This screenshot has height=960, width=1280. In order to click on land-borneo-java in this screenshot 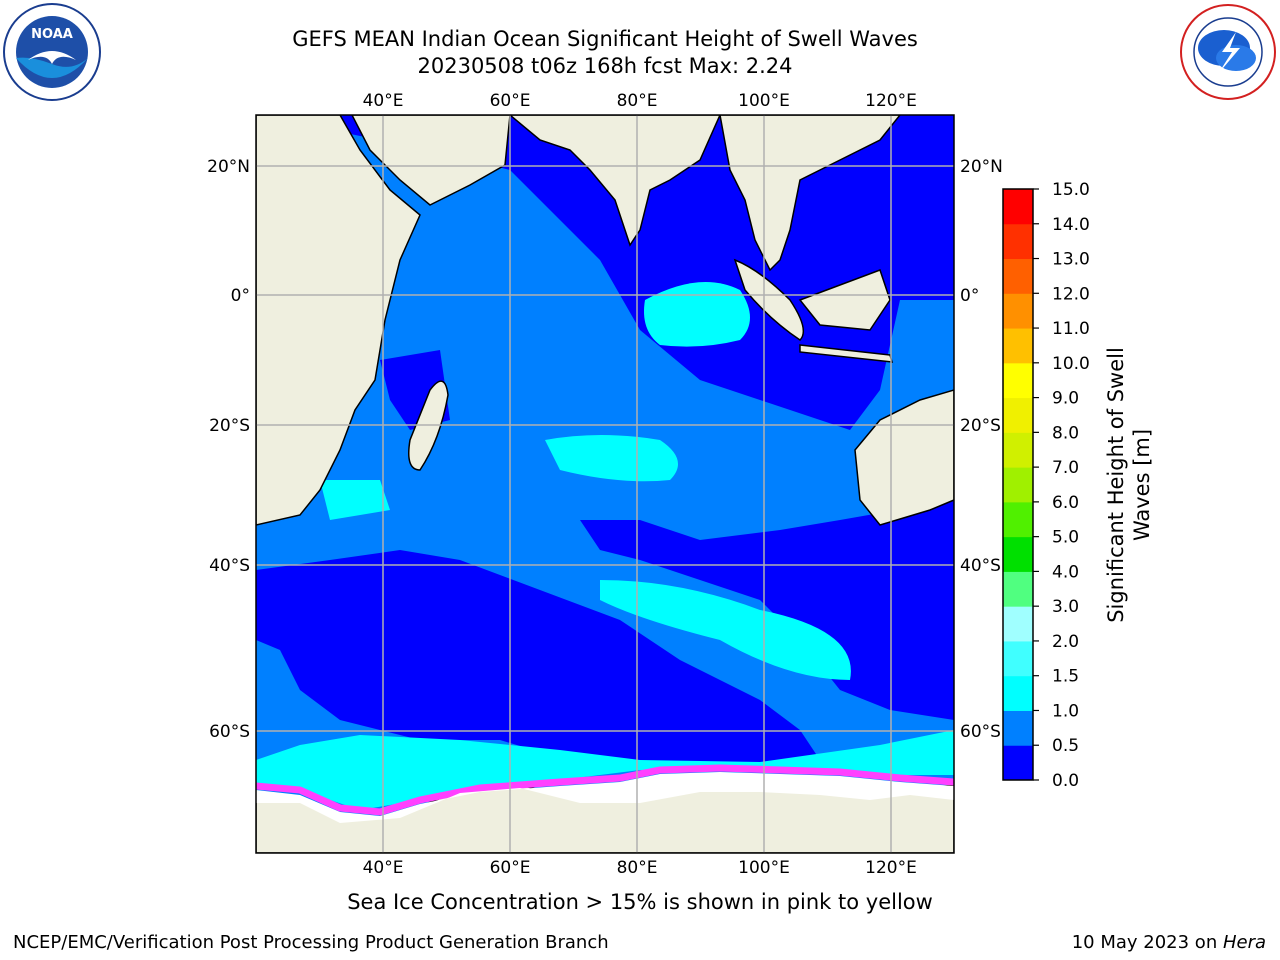, I will do `click(846, 316)`.